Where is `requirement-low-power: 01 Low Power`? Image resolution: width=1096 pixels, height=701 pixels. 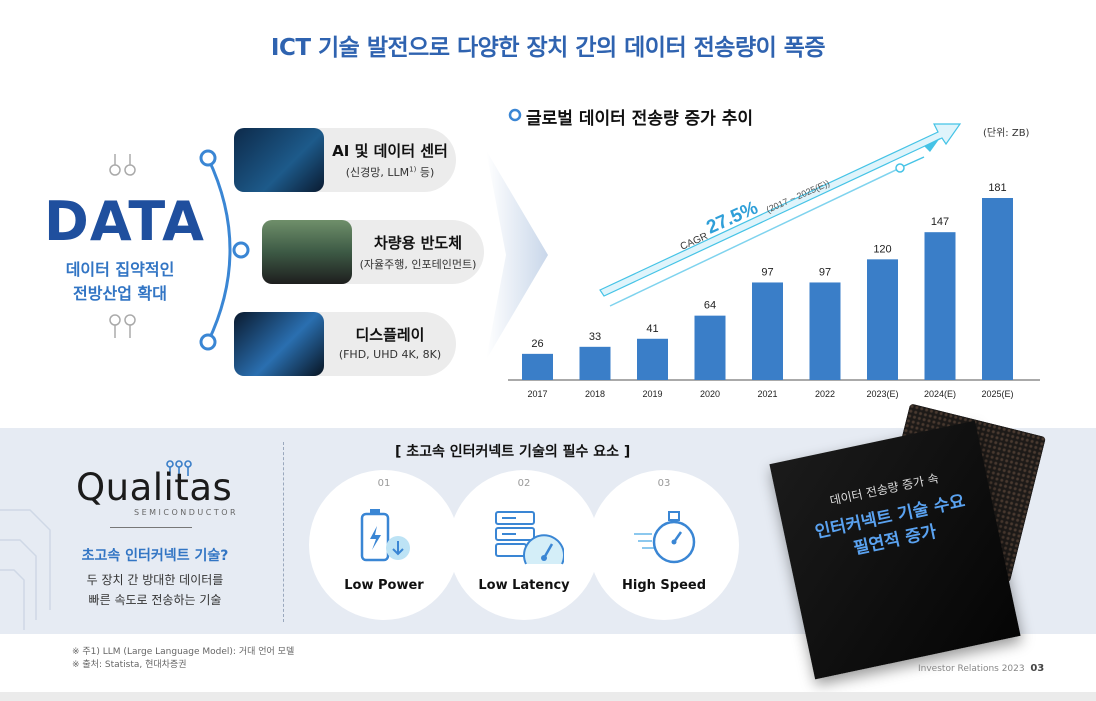
requirement-low-power: 01 Low Power is located at coordinates (384, 545).